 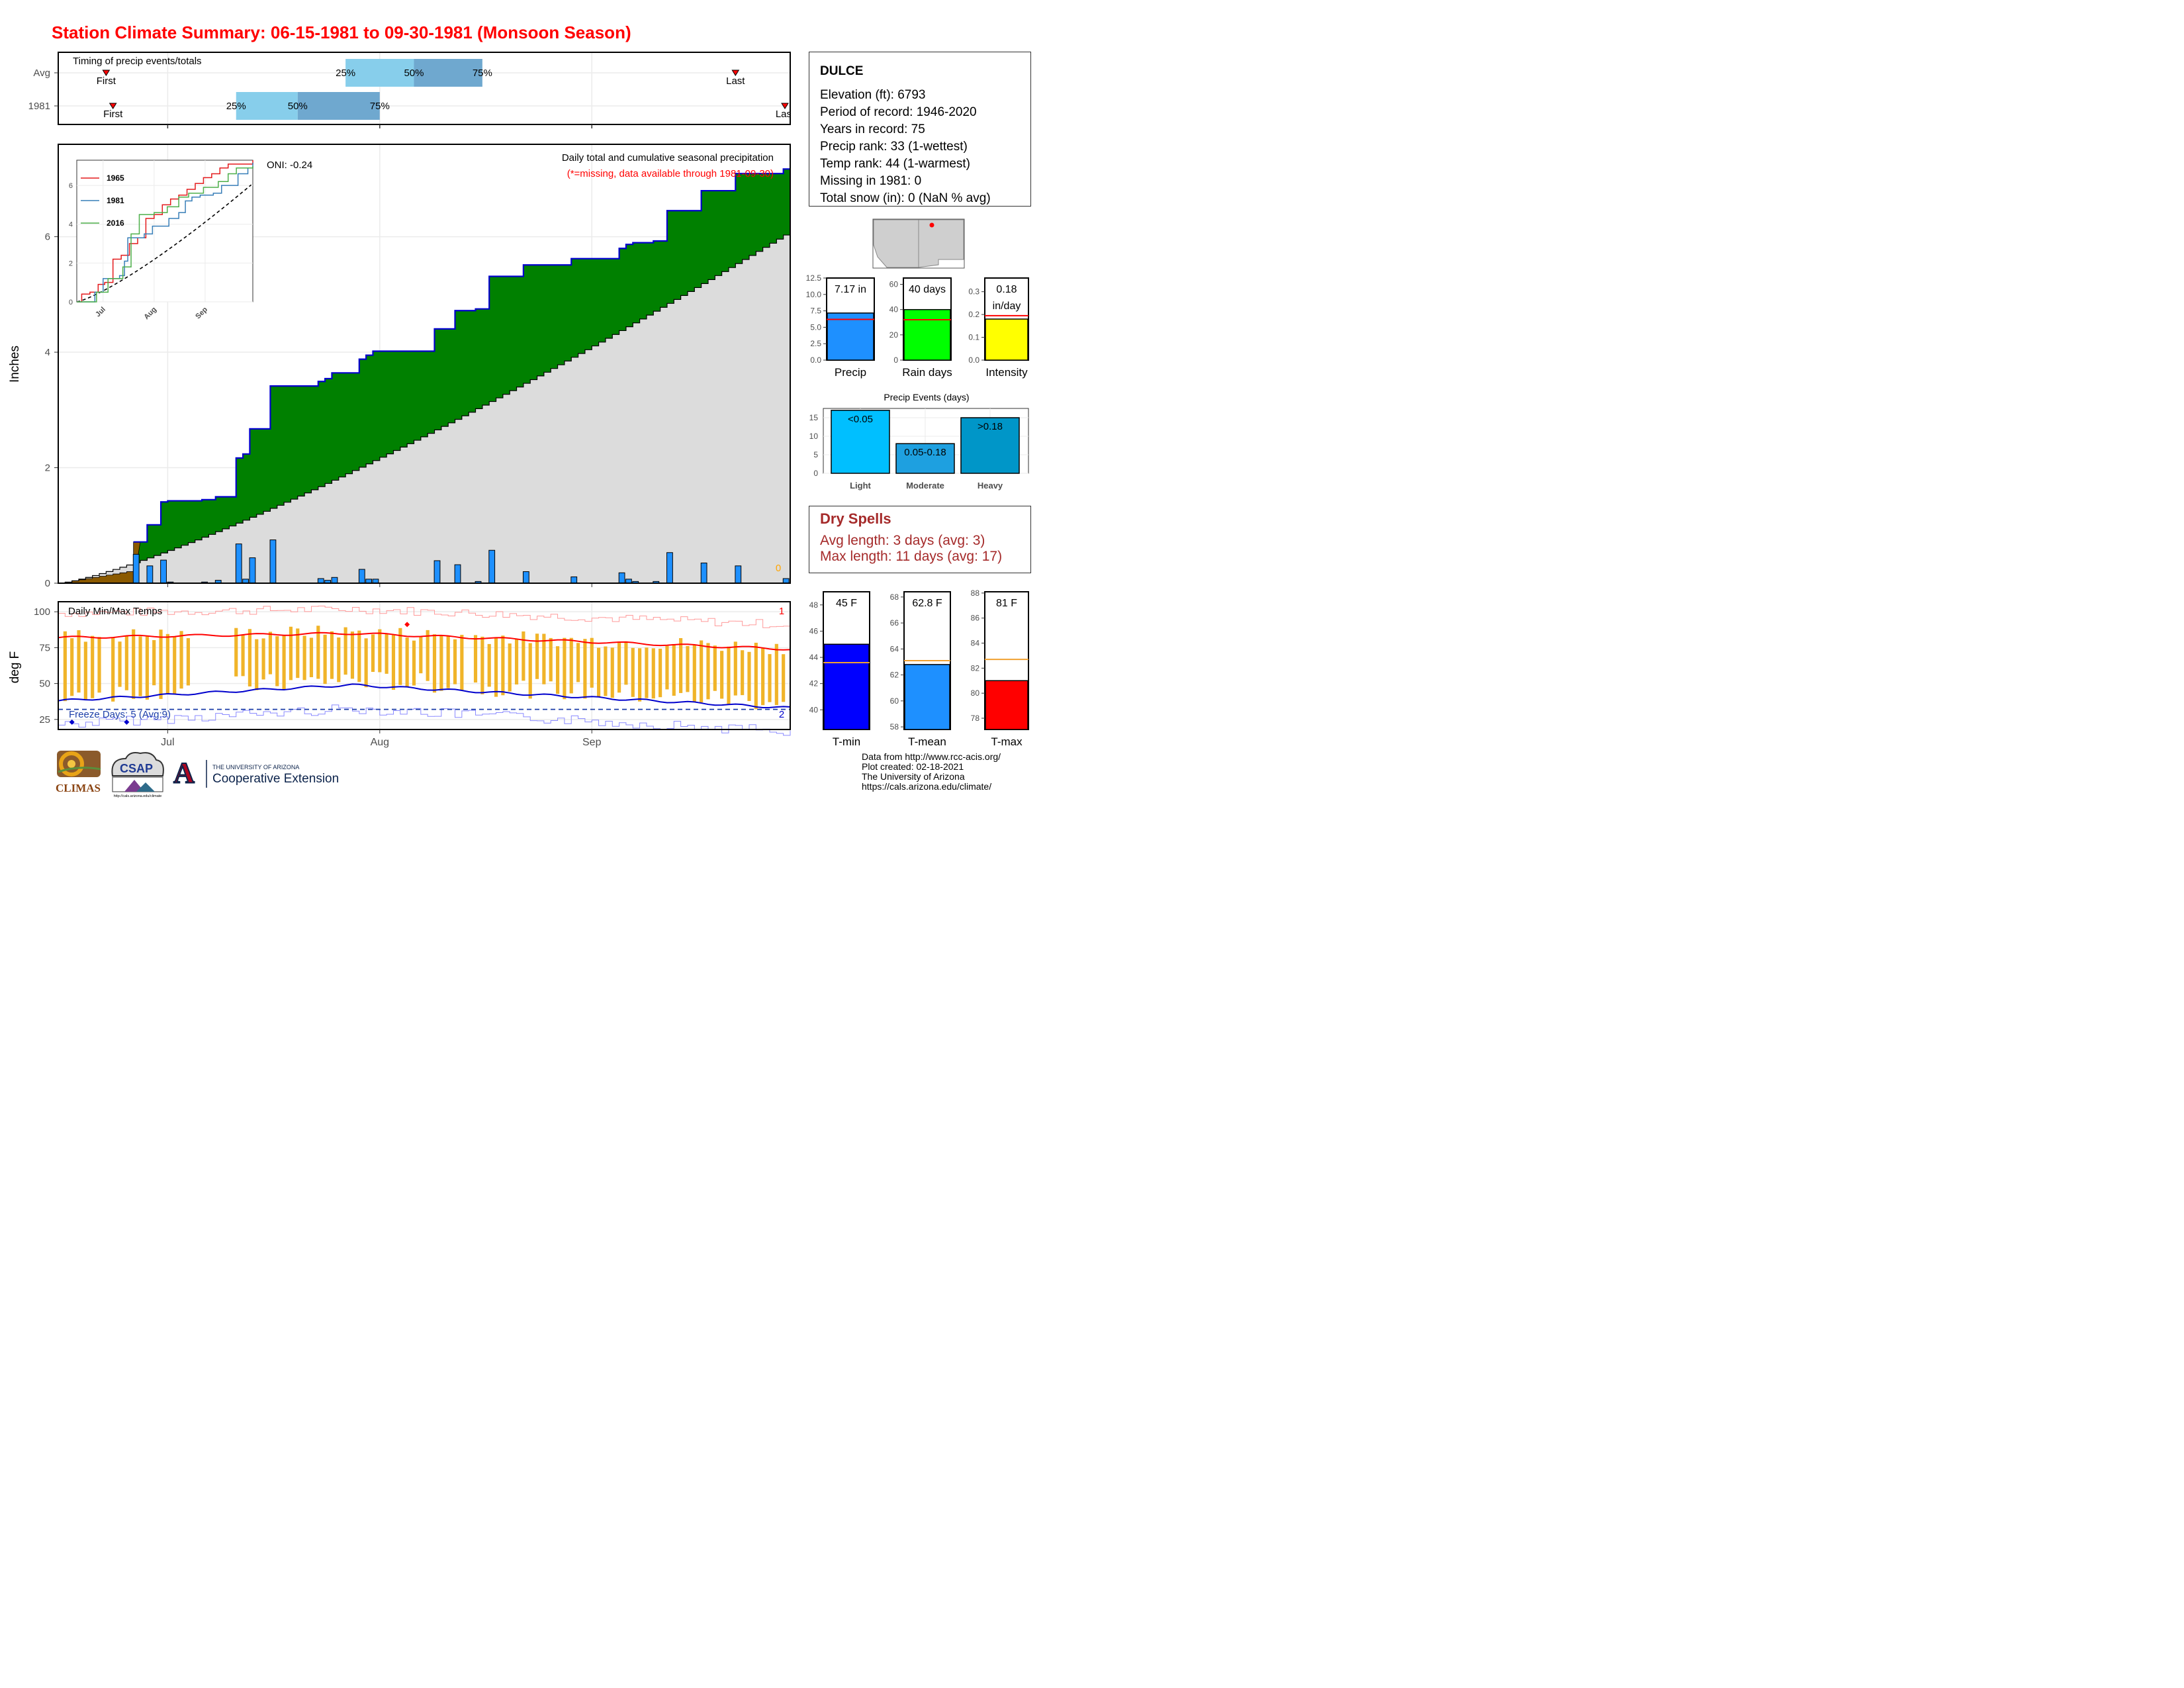 What do you see at coordinates (46, 666) in the screenshot?
I see `temp-y-ticks: 25 50 75 100` at bounding box center [46, 666].